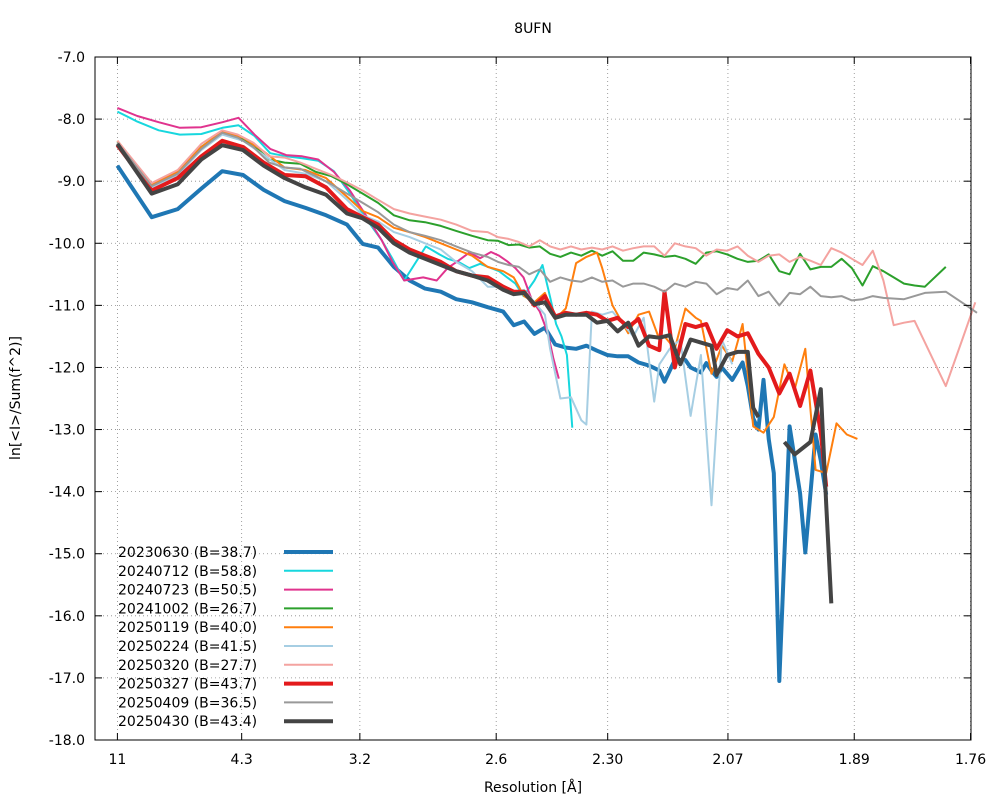 The height and width of the screenshot is (800, 1000). Describe the element at coordinates (71, 58) in the screenshot. I see `y-tick-label: -7.0` at that location.